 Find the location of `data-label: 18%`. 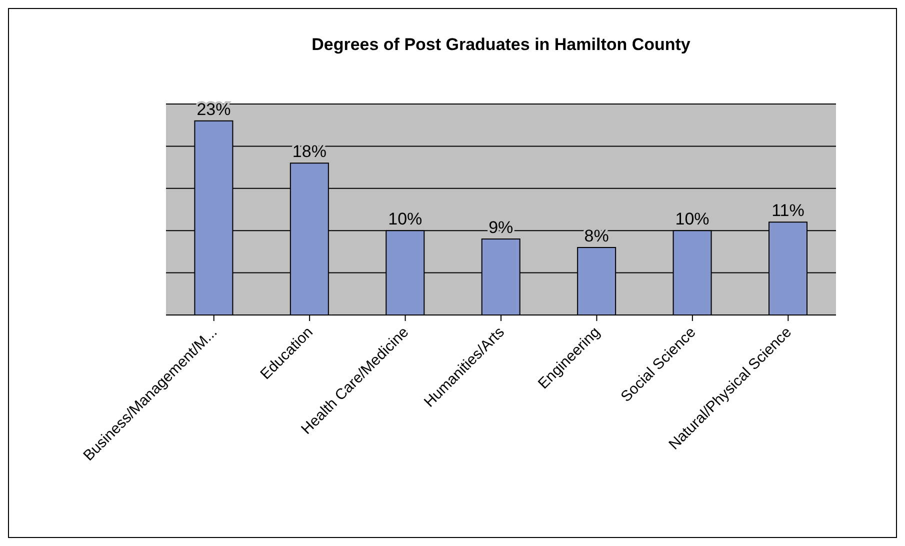

data-label: 18% is located at coordinates (309, 152).